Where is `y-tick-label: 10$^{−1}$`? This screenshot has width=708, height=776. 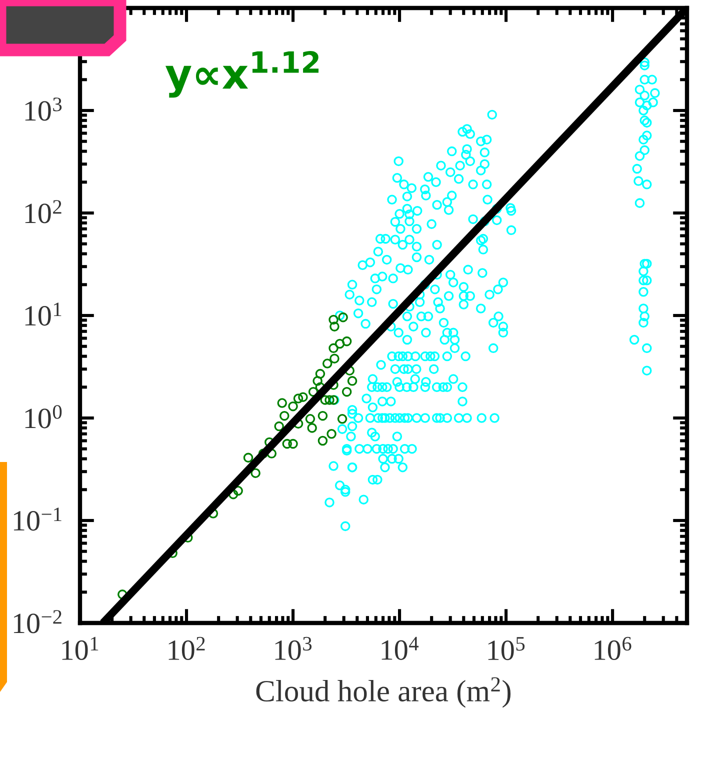
y-tick-label: 10$^{−1}$ is located at coordinates (38, 519).